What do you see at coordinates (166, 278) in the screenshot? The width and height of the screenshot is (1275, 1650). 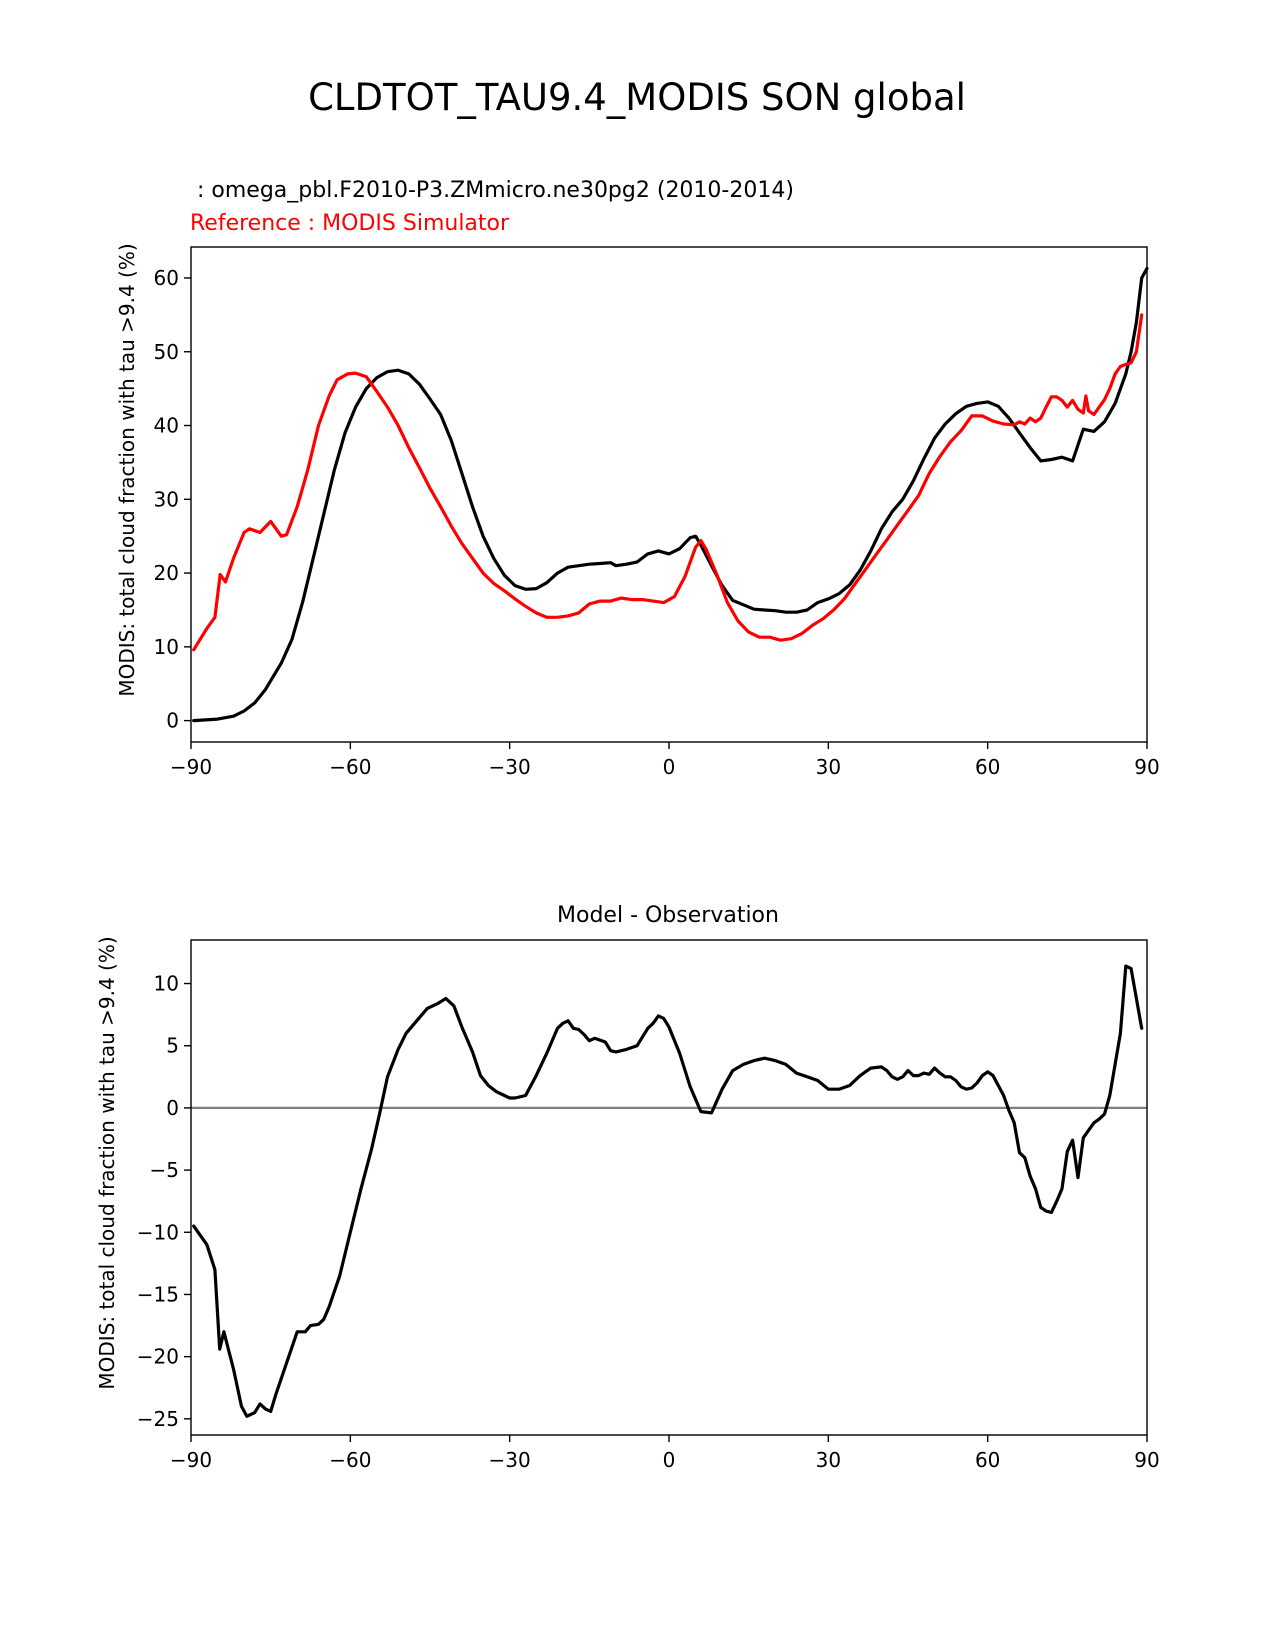 I see `y-tick-label: 60` at bounding box center [166, 278].